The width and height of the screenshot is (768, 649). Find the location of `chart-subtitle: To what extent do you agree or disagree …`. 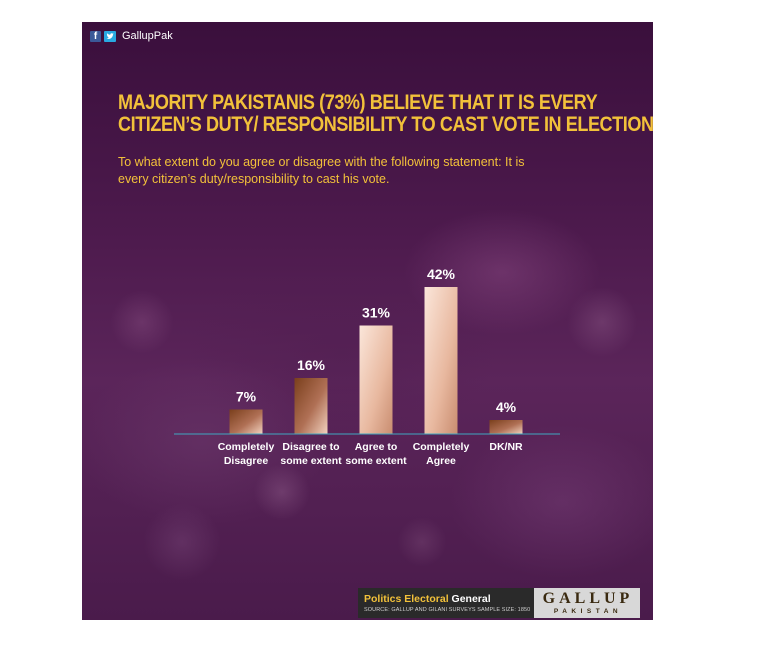

chart-subtitle: To what extent do you agree or disagree … is located at coordinates (353, 171).